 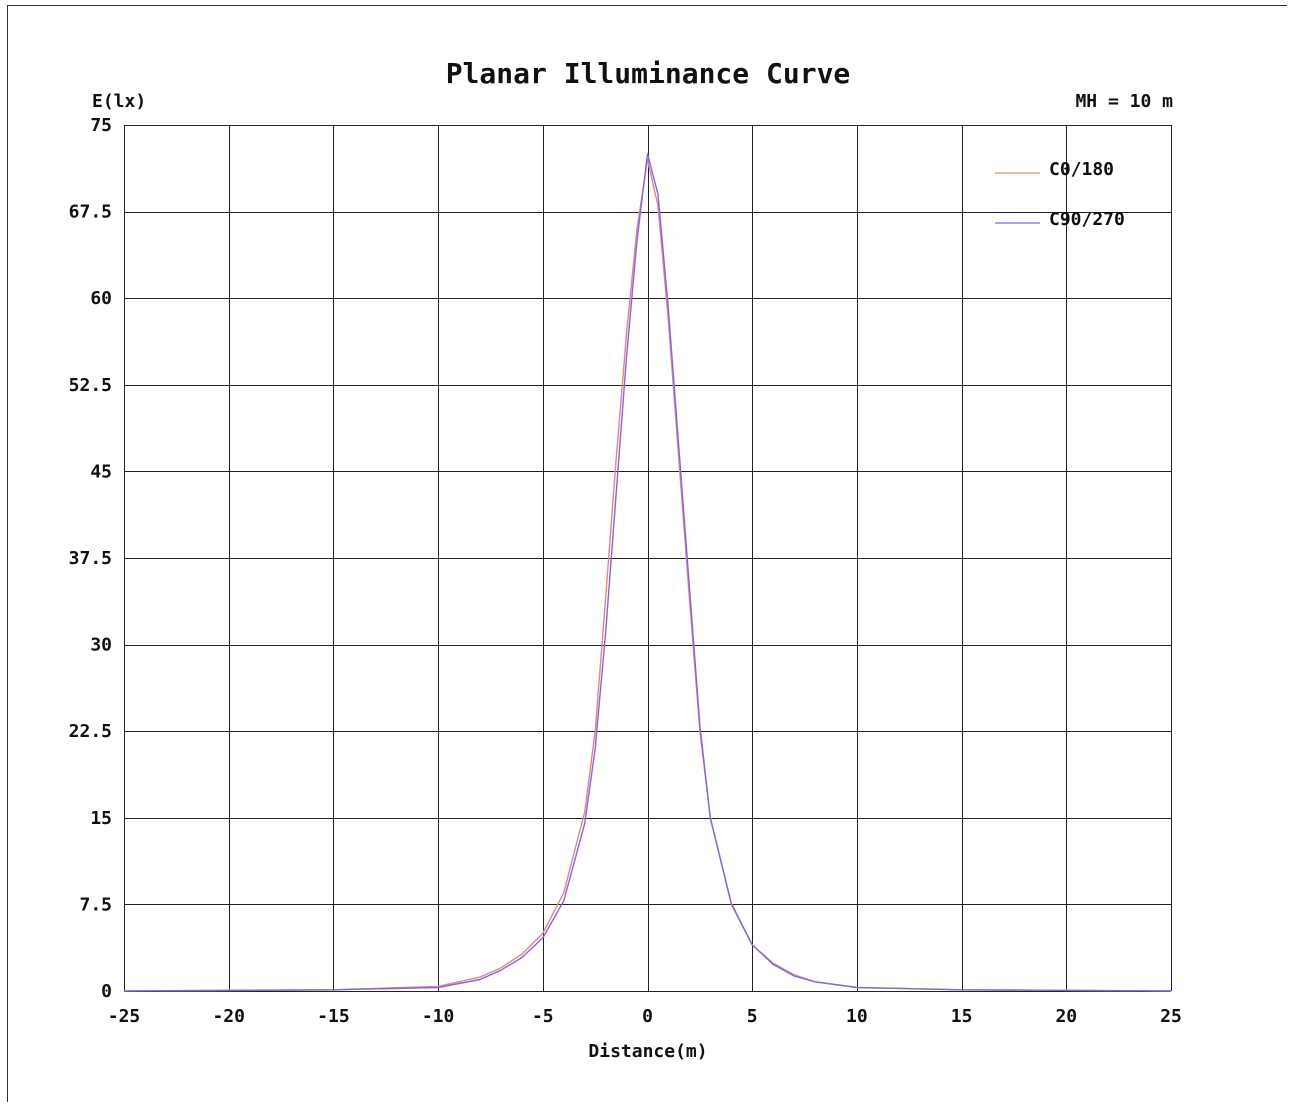 I want to click on x-tick-label: 0, so click(x=647, y=1016).